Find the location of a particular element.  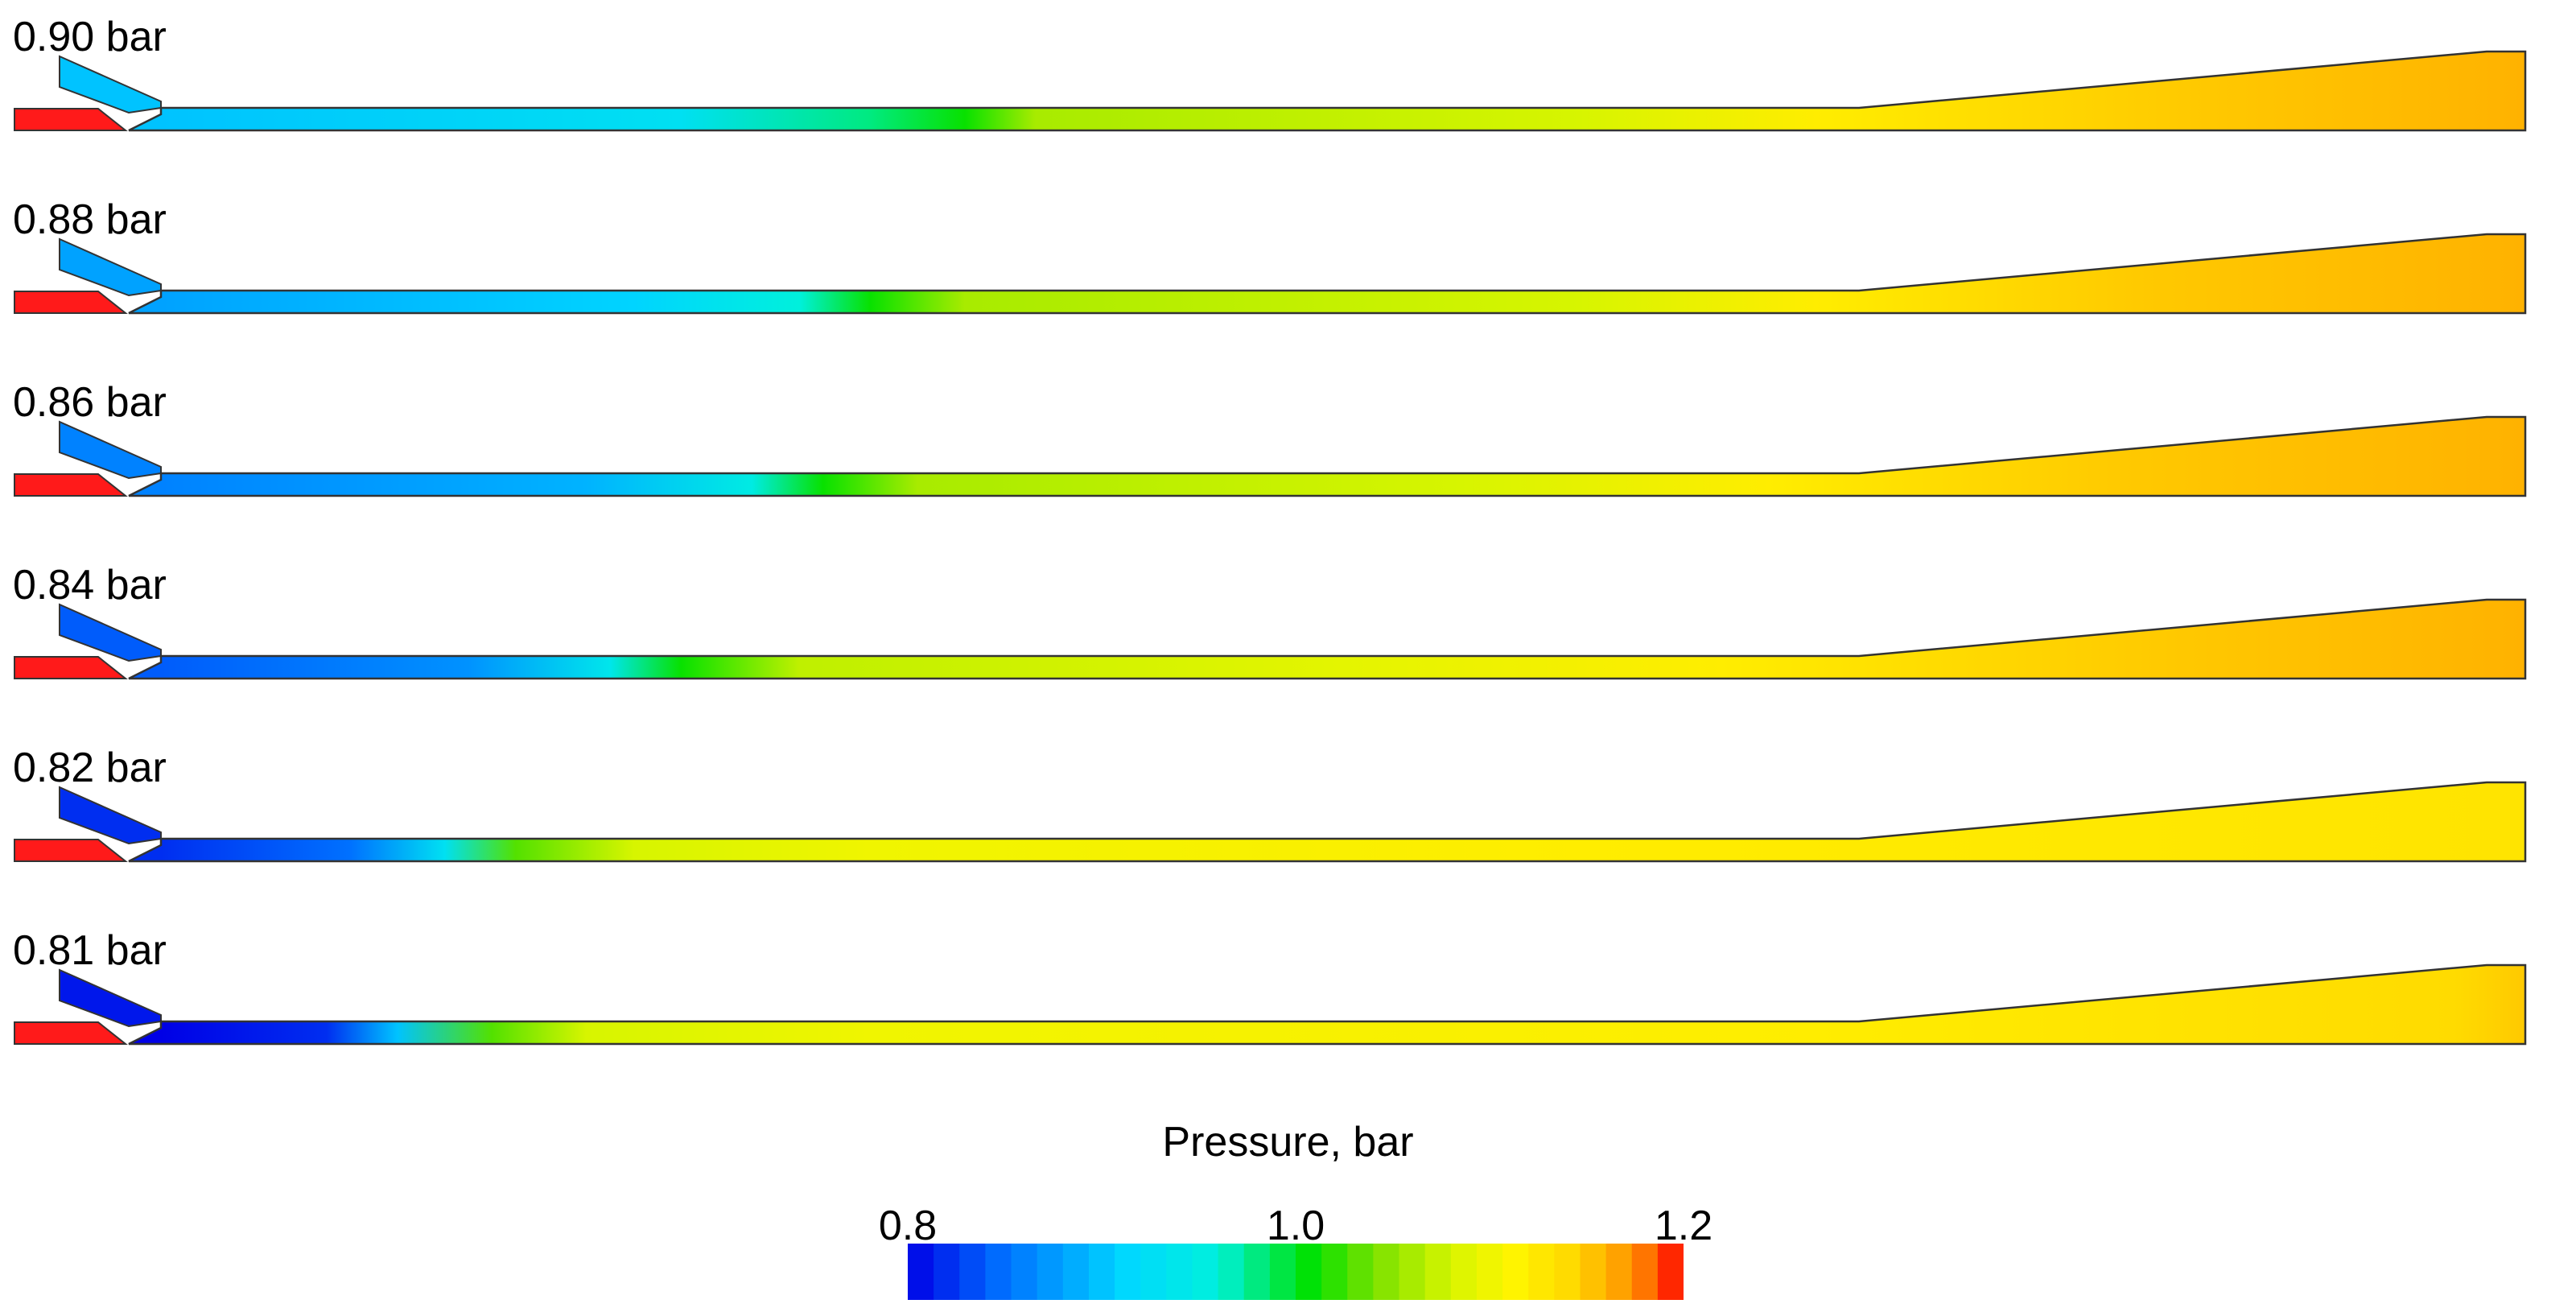

colorbar-tick-mid: 1.0 is located at coordinates (1295, 1226).